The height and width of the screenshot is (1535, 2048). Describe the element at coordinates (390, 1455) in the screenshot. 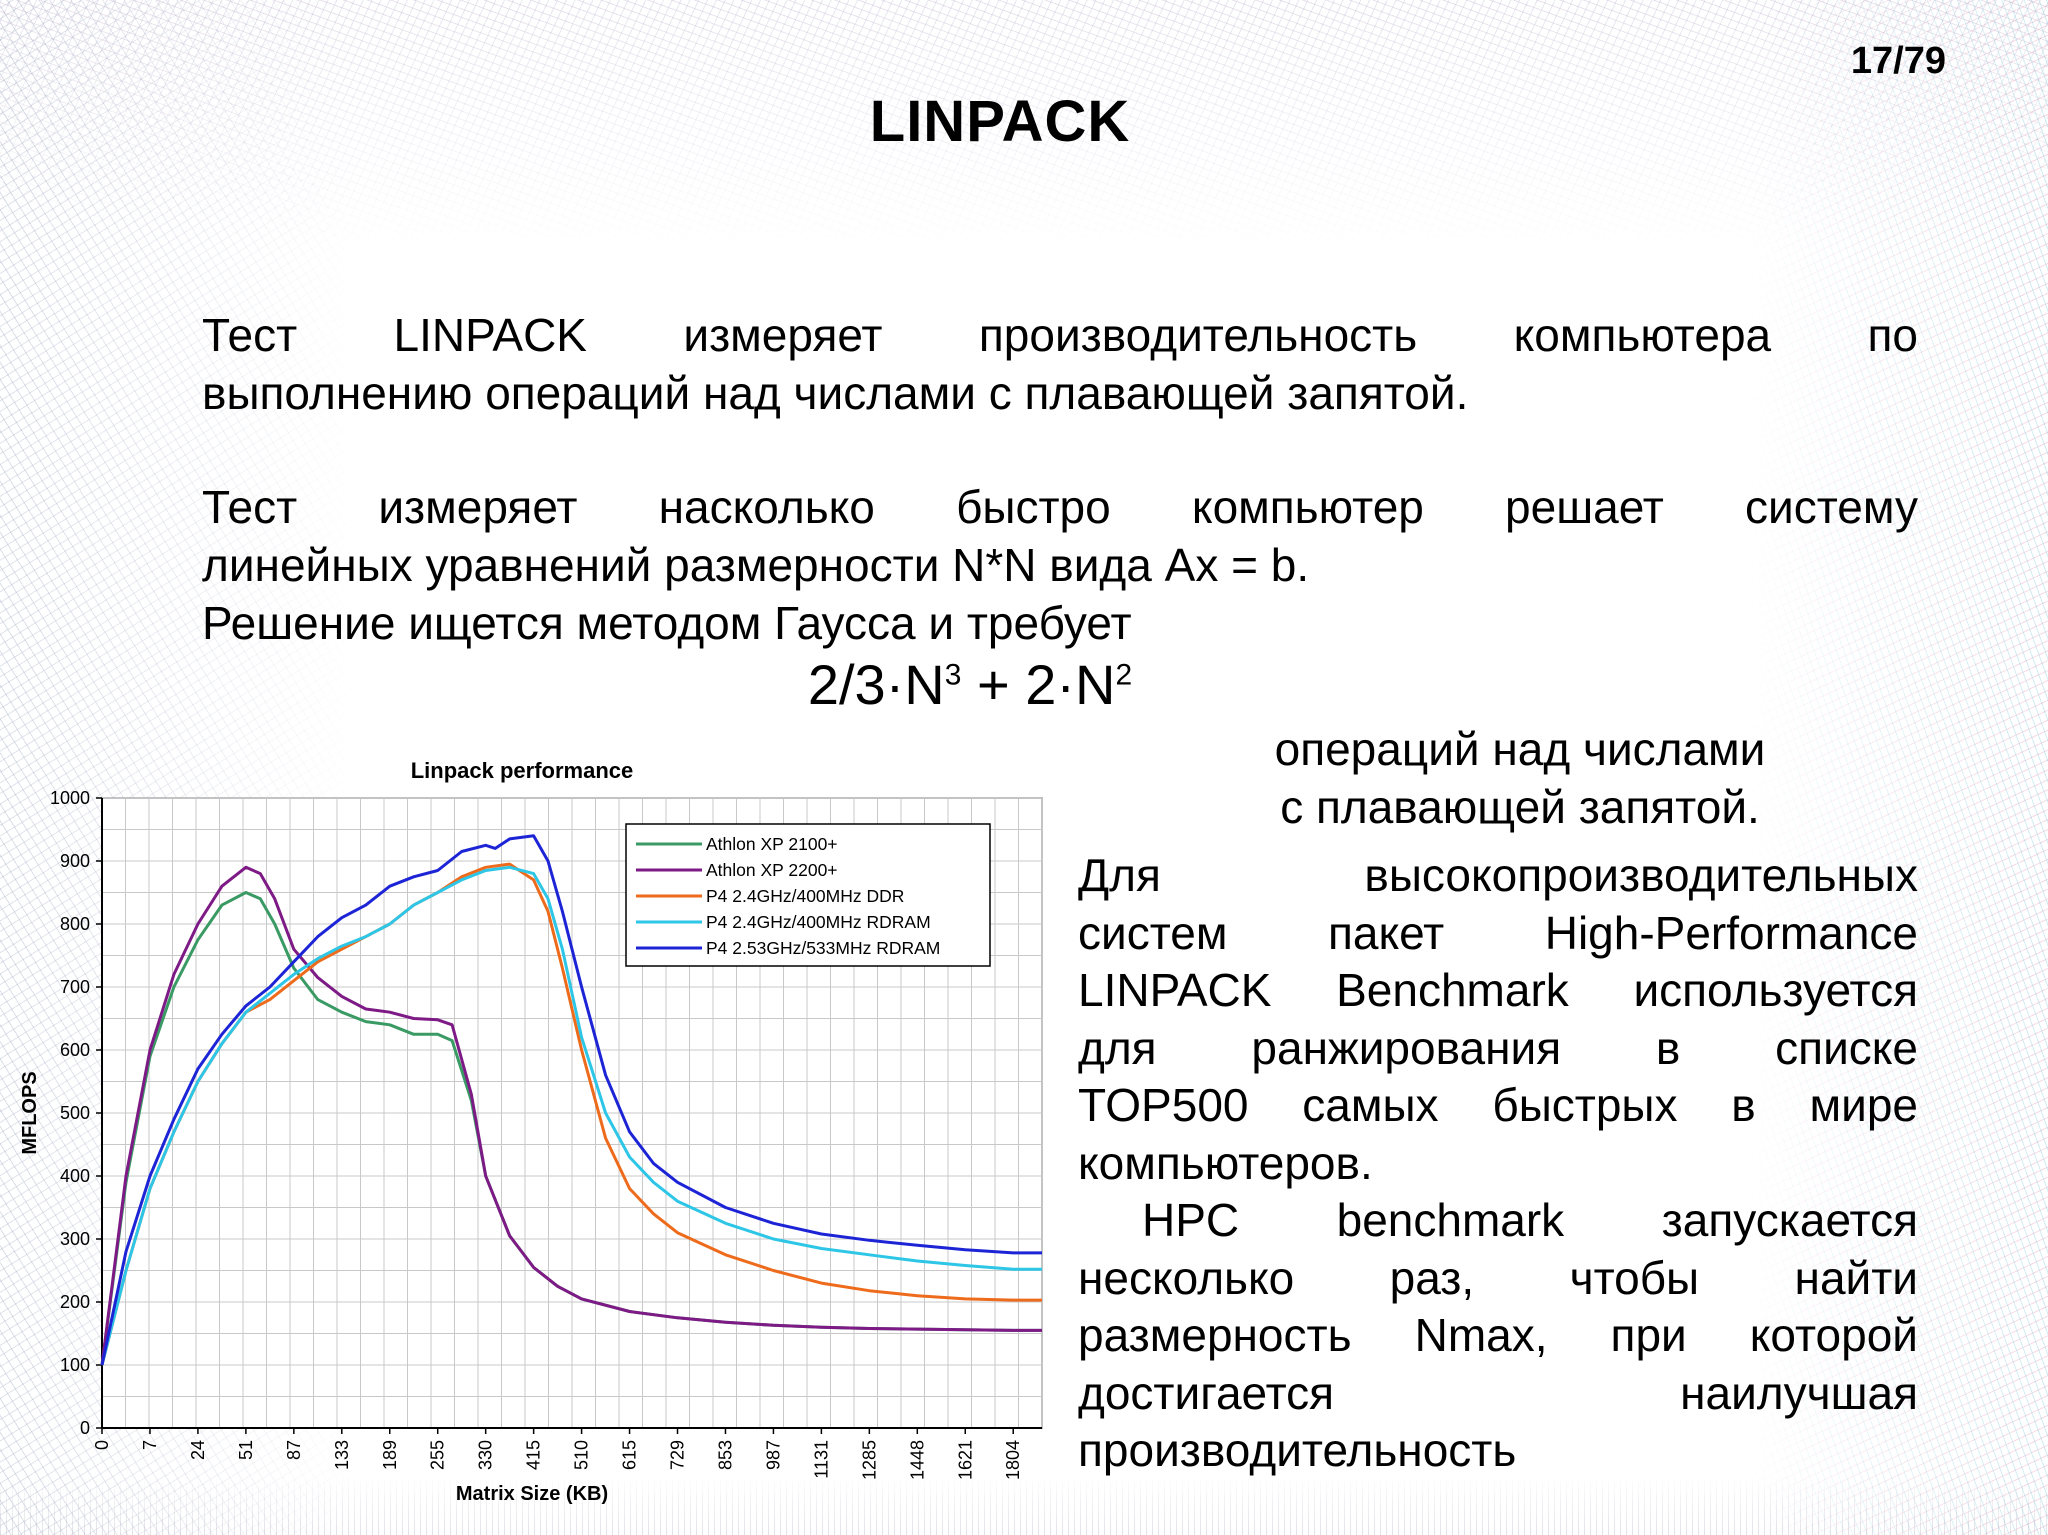

I see `x-tick-label: 189` at that location.